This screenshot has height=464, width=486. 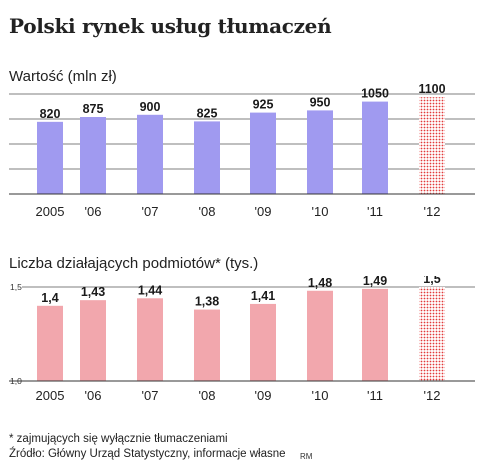 What do you see at coordinates (263, 105) in the screenshot?
I see `data-label: 925` at bounding box center [263, 105].